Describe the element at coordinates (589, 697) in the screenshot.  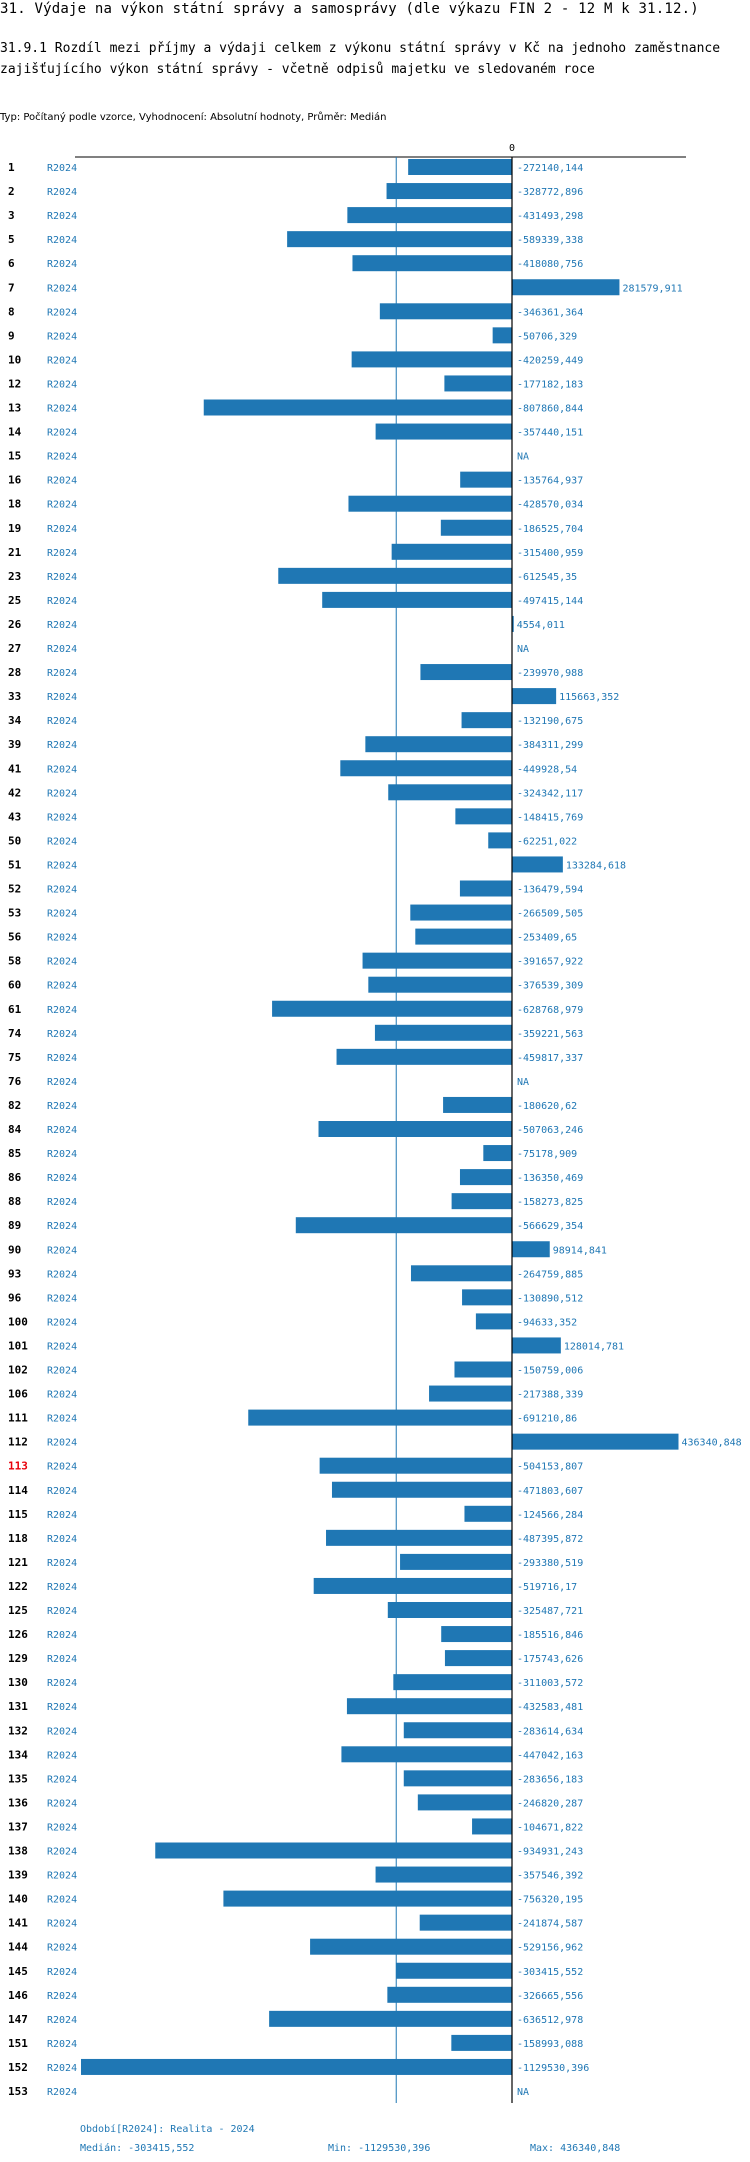
I see `value-label: 115663,352` at that location.